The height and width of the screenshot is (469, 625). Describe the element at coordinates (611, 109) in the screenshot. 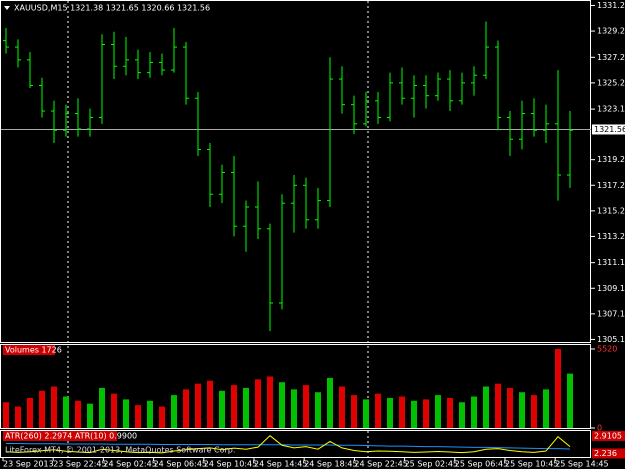

I see `y-tick-label: 1323.15` at that location.